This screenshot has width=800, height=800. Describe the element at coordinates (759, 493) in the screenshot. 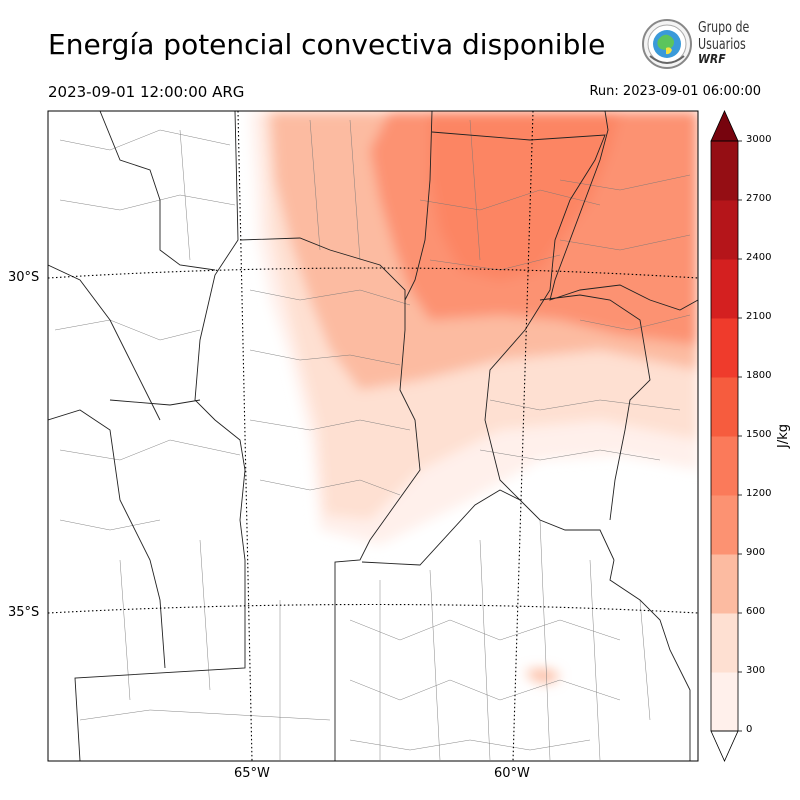

I see `colorbar-tick-label: 1200` at that location.